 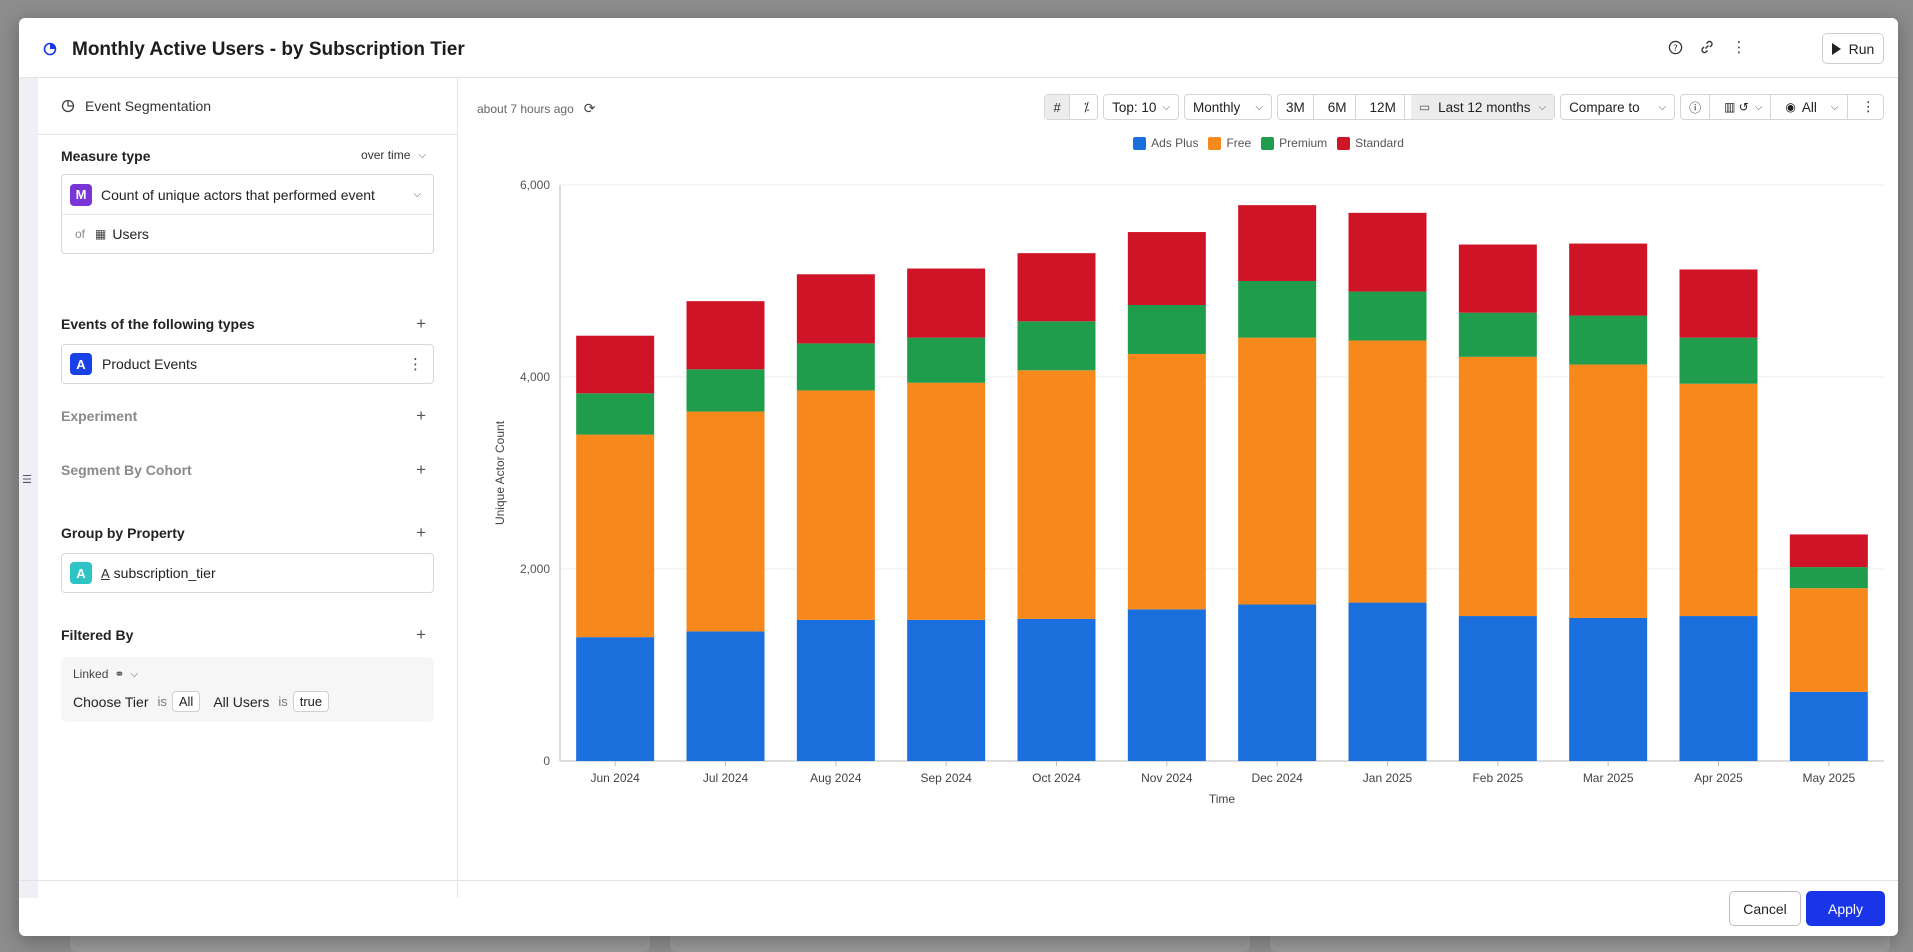 What do you see at coordinates (186, 701) in the screenshot?
I see `filter-value: All` at bounding box center [186, 701].